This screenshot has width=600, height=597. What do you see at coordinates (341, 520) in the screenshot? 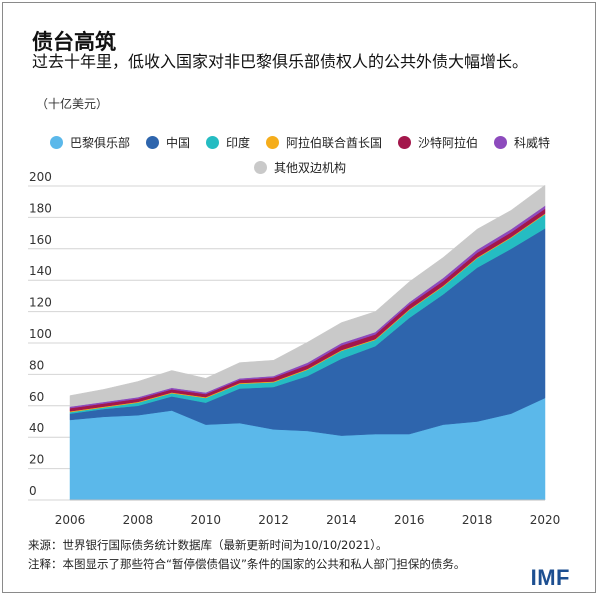
I see `x-tick-label: 2014` at bounding box center [341, 520].